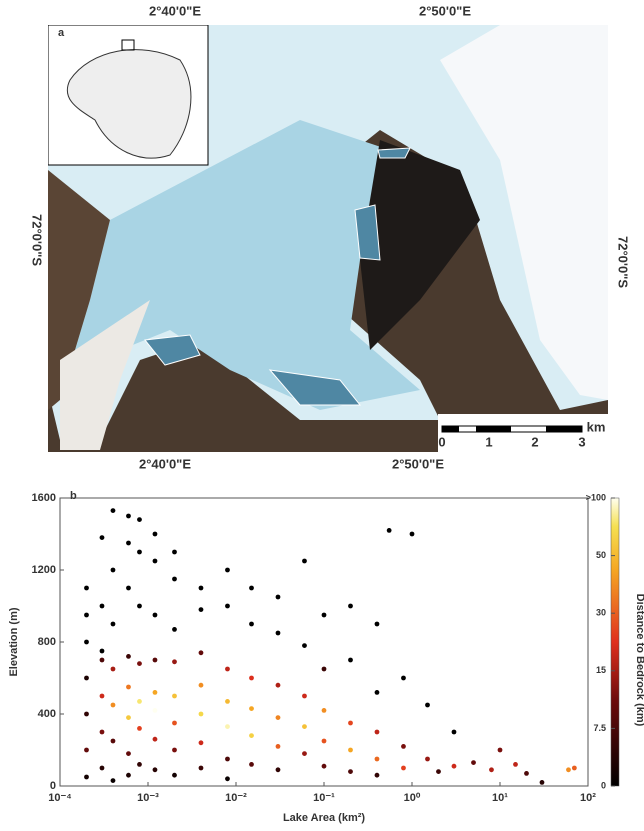  Describe the element at coordinates (236, 798) in the screenshot. I see `x-tick-label: 10⁻²` at that location.